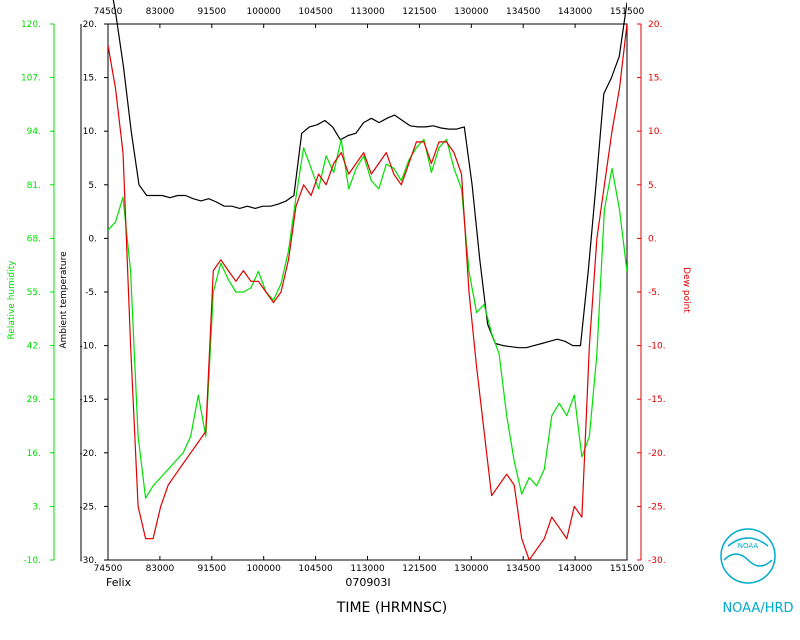 The height and width of the screenshot is (640, 800). I want to click on rh-tick-label: 3., so click(36, 507).